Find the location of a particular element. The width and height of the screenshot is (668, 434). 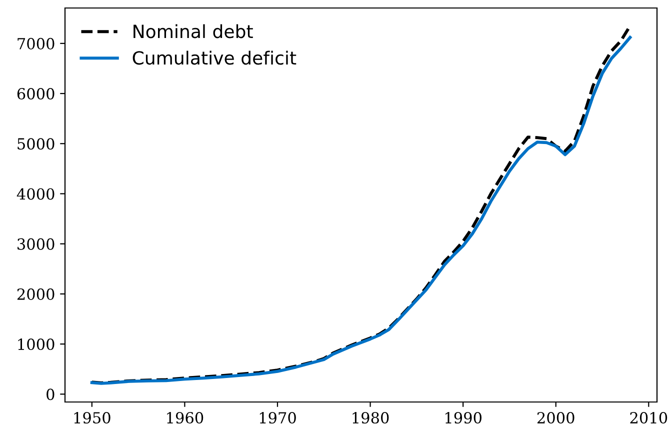

x-tick-label: 2000 is located at coordinates (555, 418).